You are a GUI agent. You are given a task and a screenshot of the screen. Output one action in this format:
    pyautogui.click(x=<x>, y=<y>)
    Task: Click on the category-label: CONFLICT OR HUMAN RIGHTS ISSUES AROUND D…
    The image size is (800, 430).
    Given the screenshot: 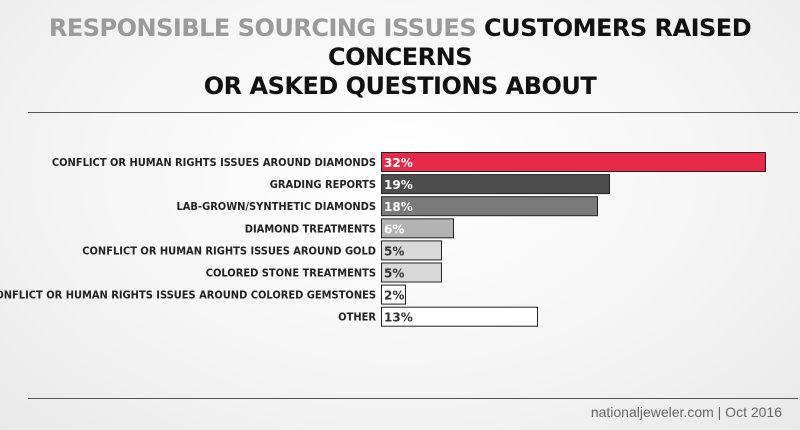 What is the action you would take?
    pyautogui.click(x=214, y=162)
    